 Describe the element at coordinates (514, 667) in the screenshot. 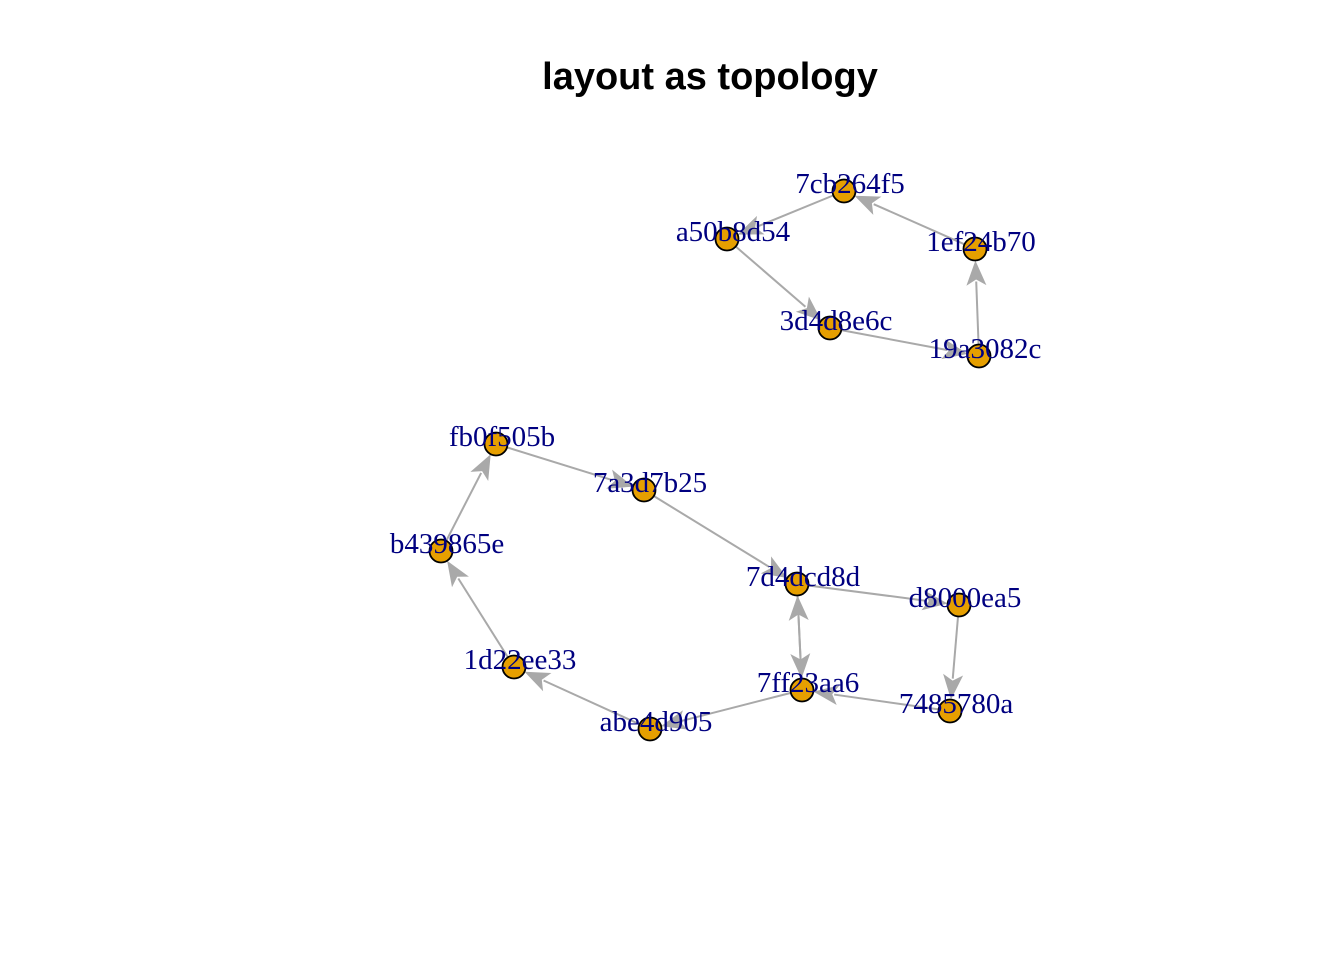

I see `node-1d22ee33` at that location.